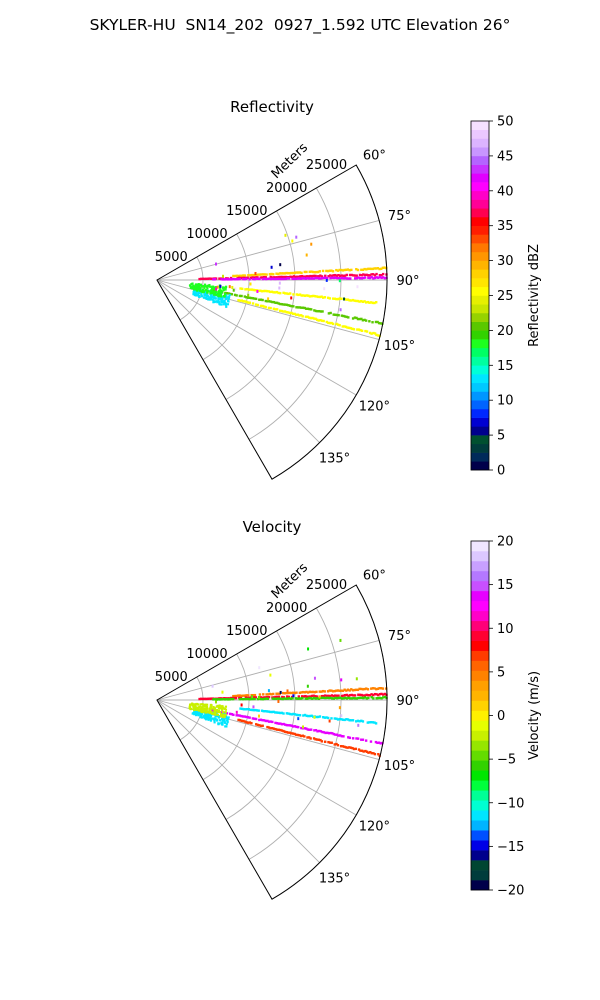  Describe the element at coordinates (505, 122) in the screenshot. I see `colorbar-tick-label: 50` at that location.